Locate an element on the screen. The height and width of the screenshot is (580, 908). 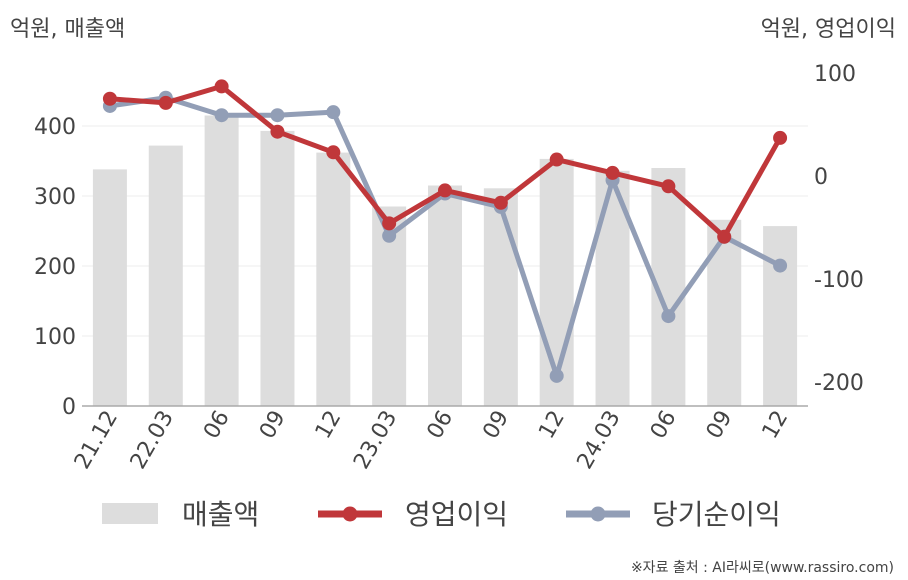
left-tick-label: 200 is located at coordinates (55, 267).